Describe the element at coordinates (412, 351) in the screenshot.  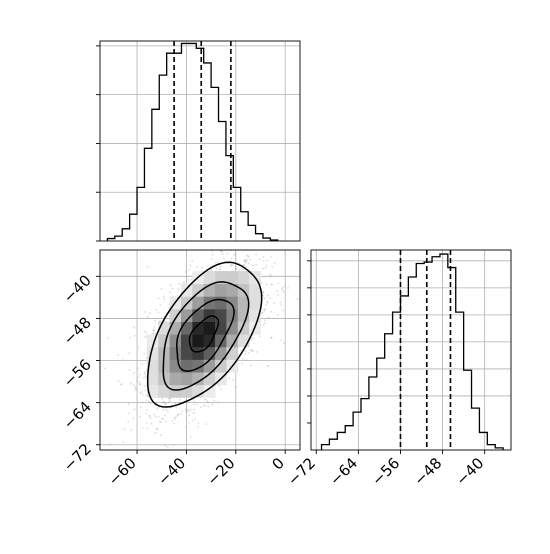
I see `histogram-step-outline` at that location.